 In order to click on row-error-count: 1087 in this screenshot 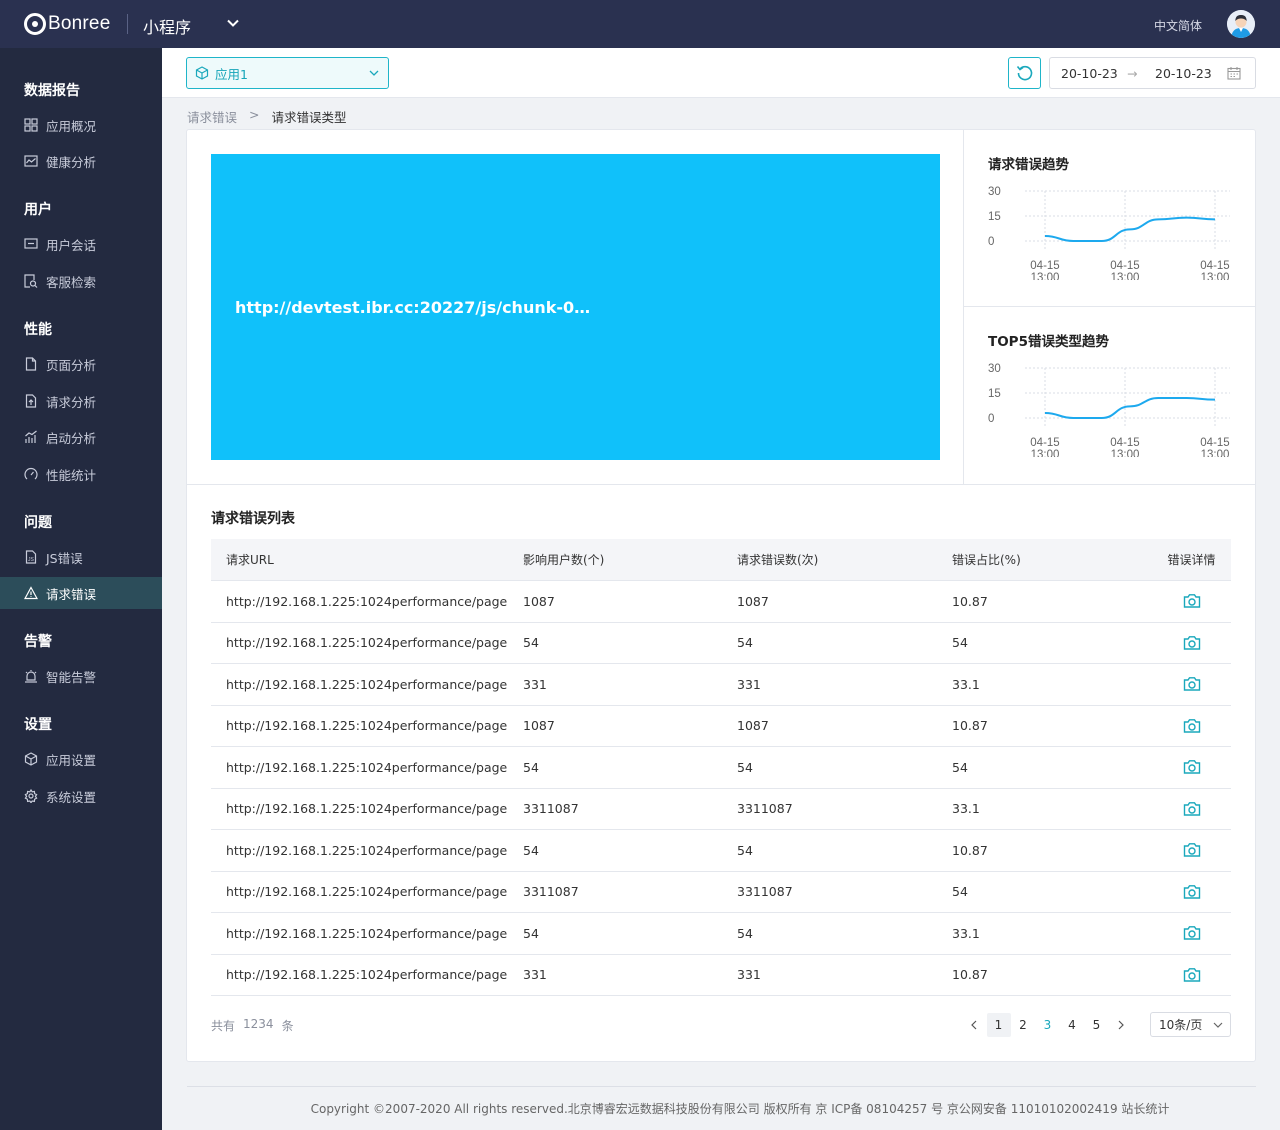, I will do `click(753, 601)`.